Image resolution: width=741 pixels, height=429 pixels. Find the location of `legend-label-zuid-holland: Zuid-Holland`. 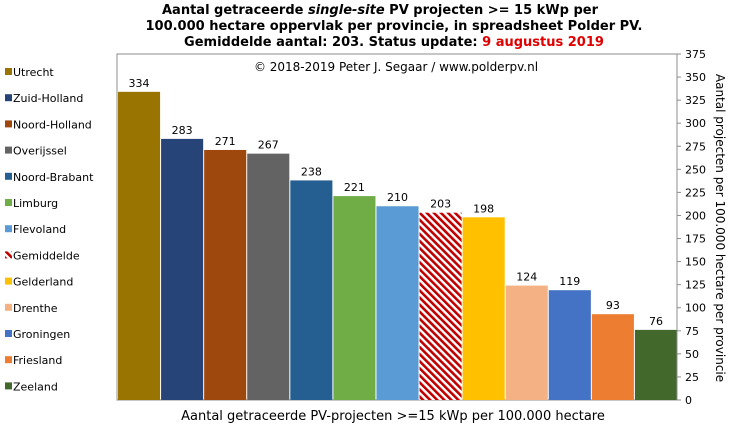

legend-label-zuid-holland: Zuid-Holland is located at coordinates (48, 98).